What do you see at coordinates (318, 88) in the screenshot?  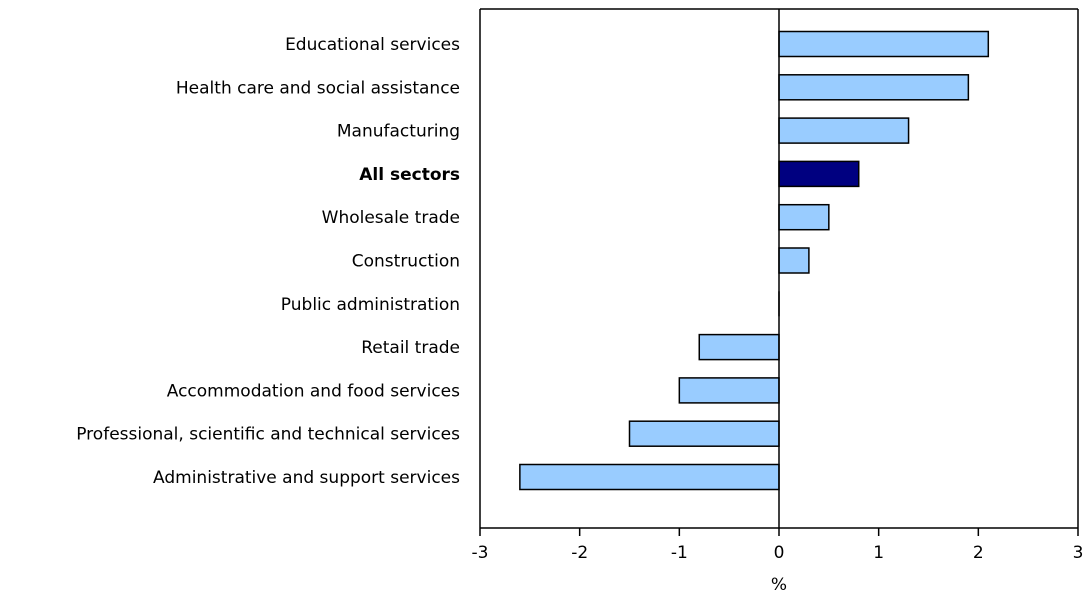 I see `category-label-health-care-and-social-assistance: Health care and social assistance` at bounding box center [318, 88].